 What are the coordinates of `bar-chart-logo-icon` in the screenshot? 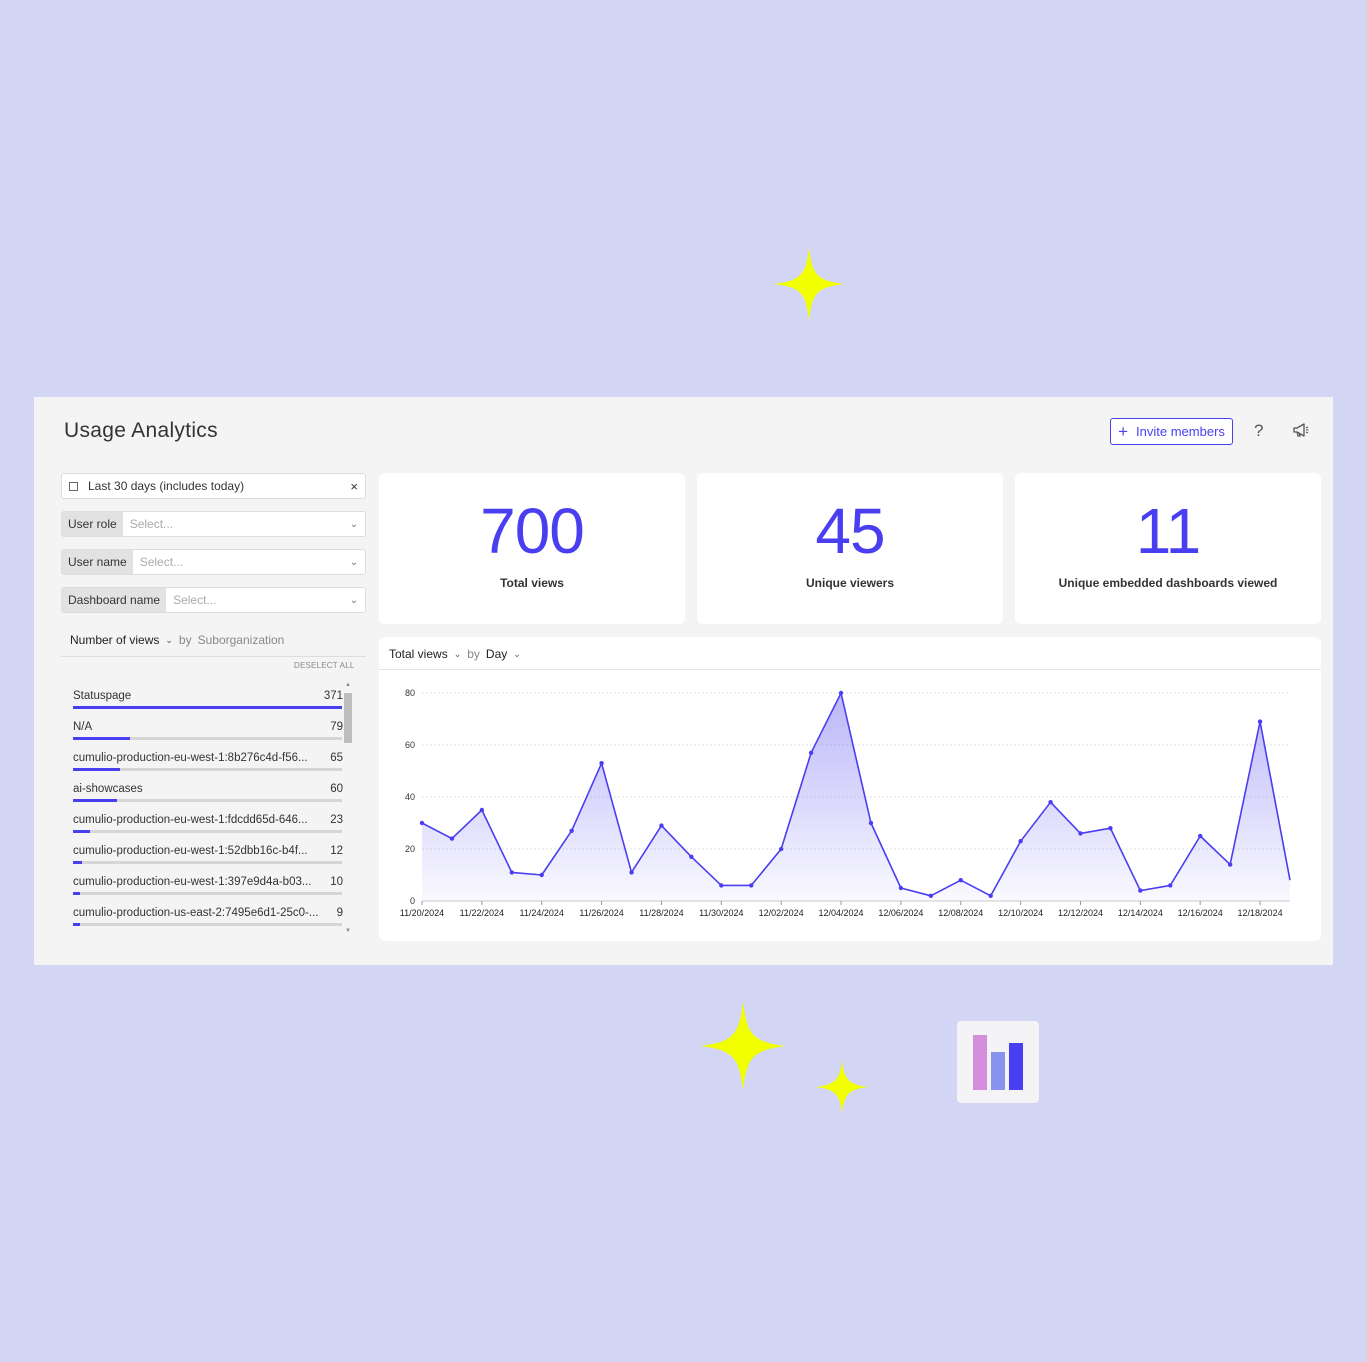 It's located at (998, 1062).